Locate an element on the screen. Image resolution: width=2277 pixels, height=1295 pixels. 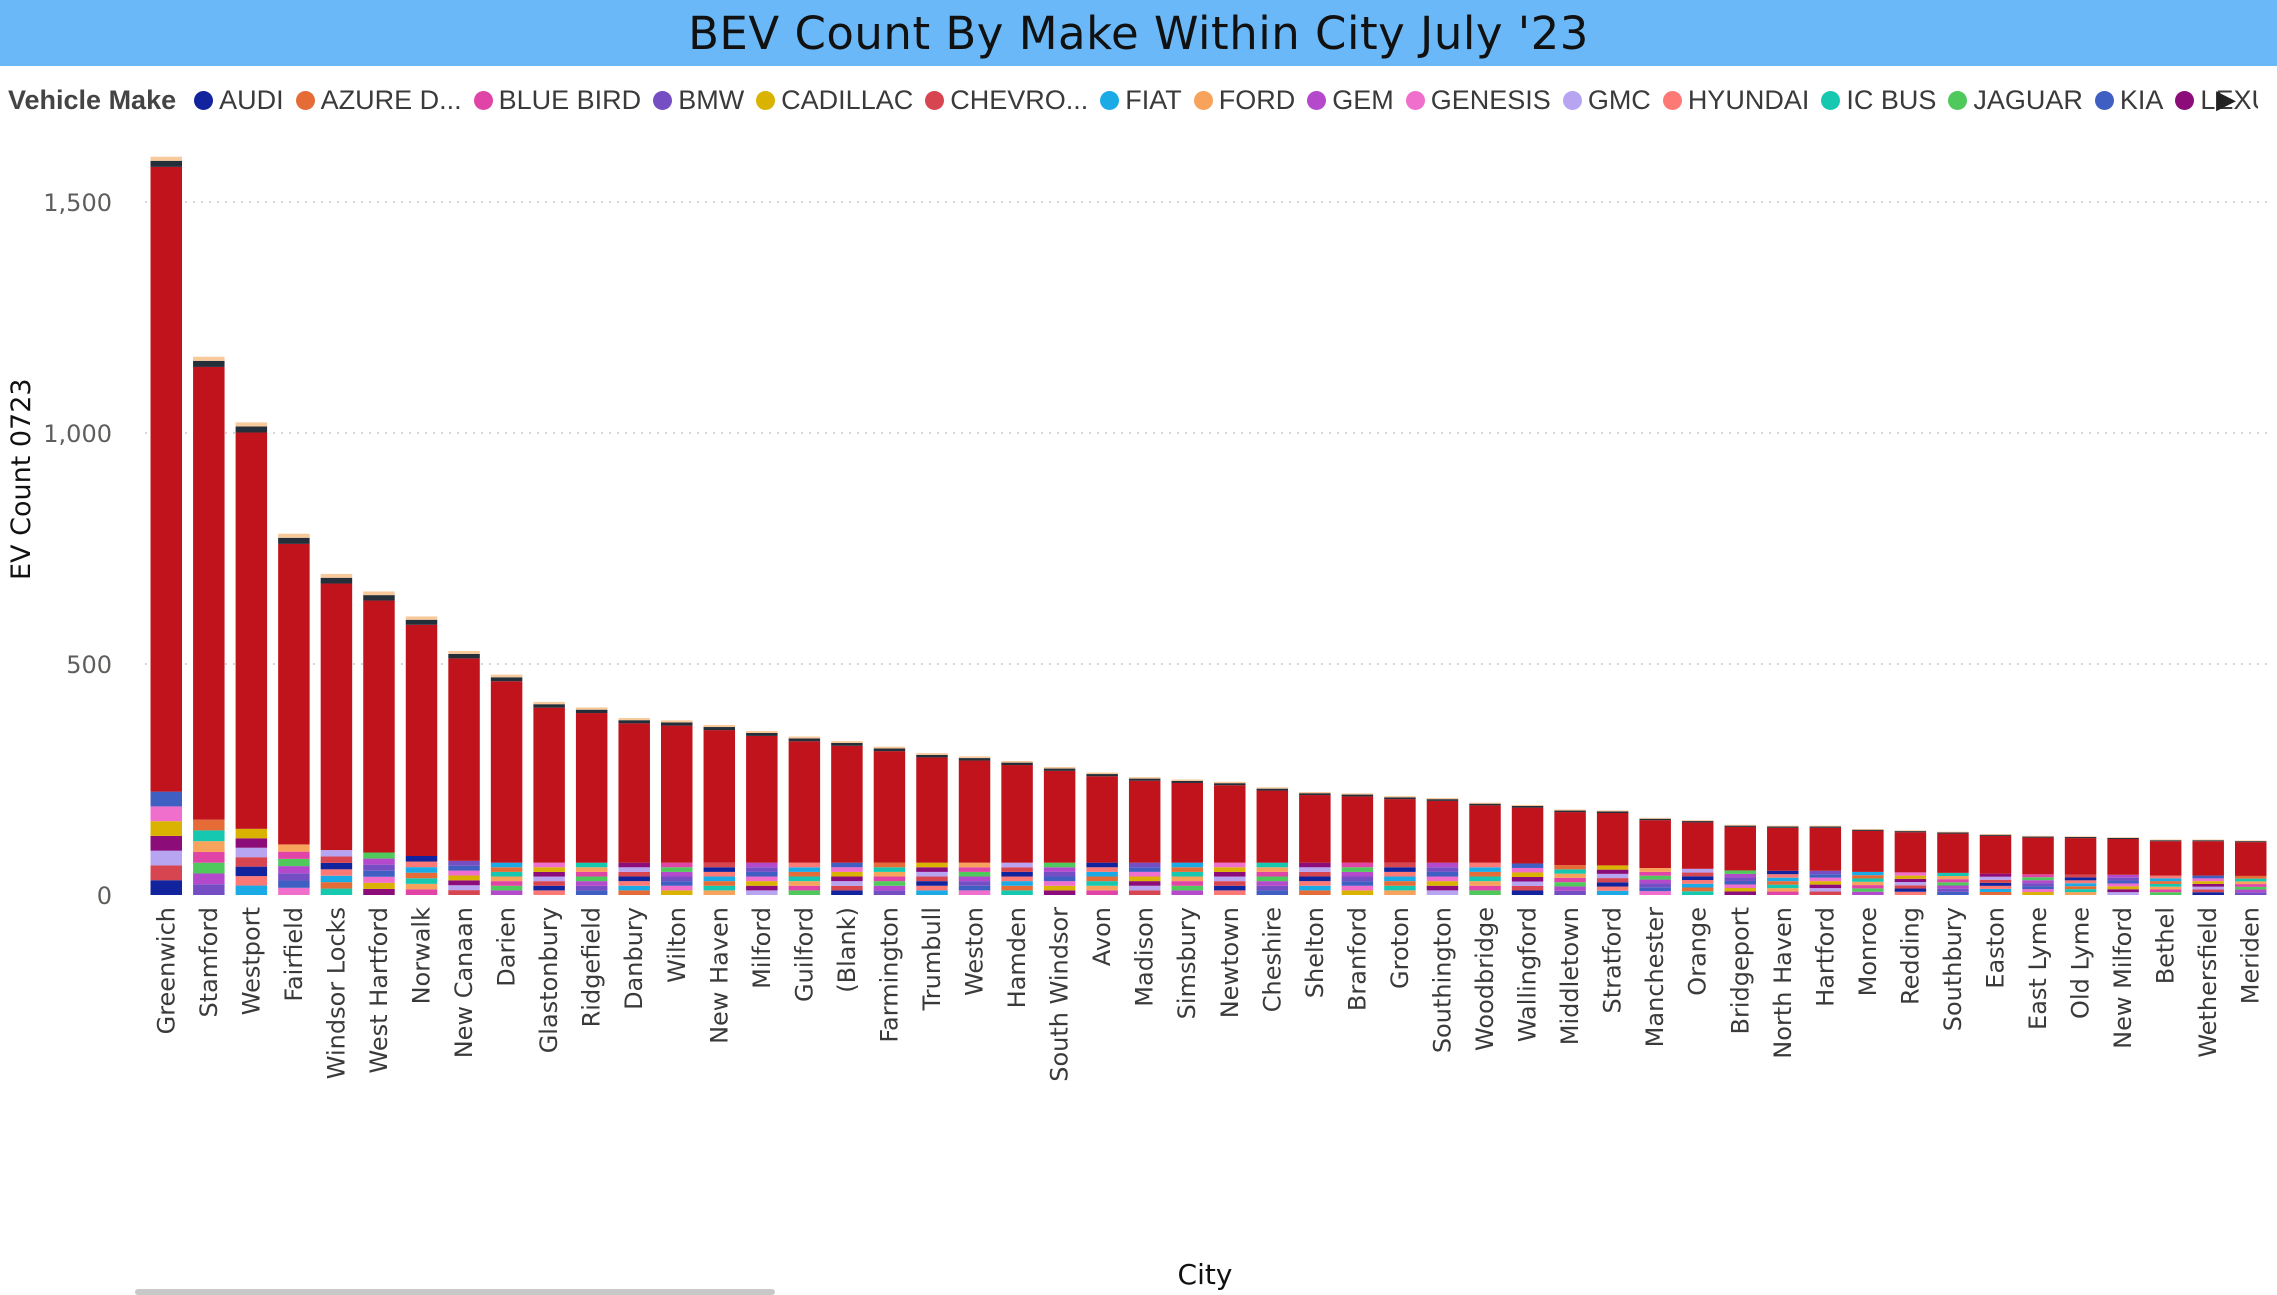
legend-item: IC BUS is located at coordinates (1878, 100).